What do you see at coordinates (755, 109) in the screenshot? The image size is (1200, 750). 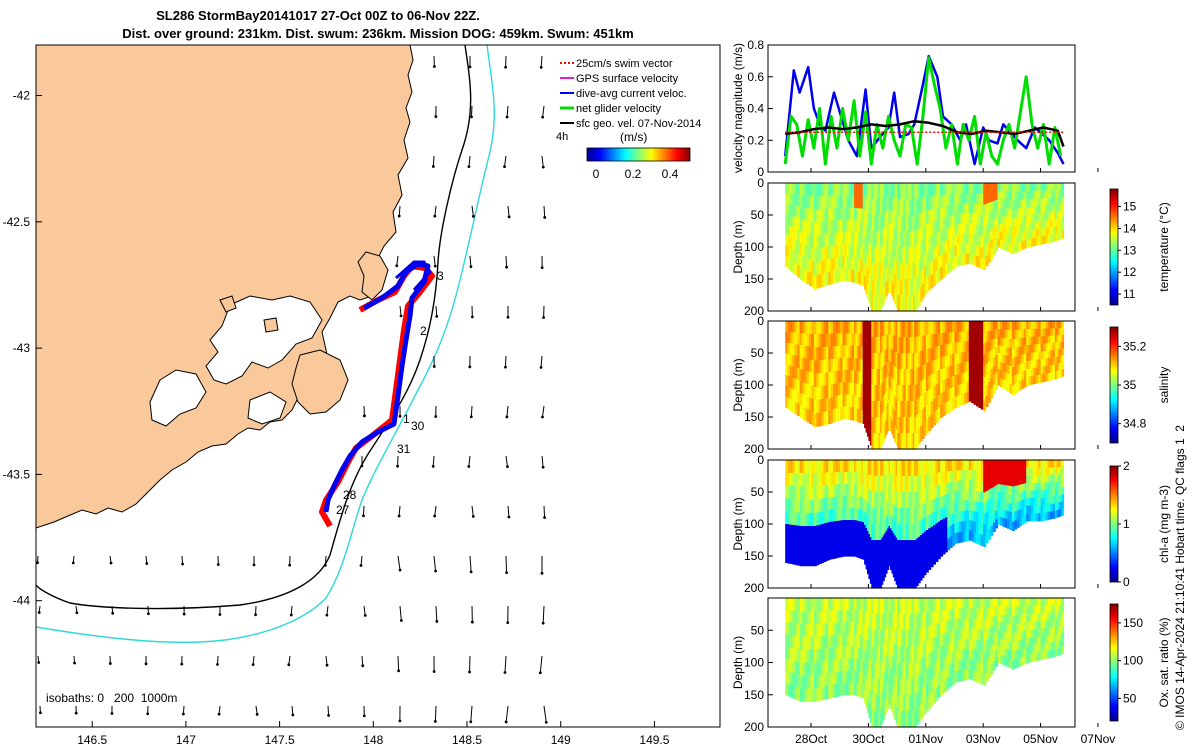 I see `velocity-y-tick-label: 0.4` at bounding box center [755, 109].